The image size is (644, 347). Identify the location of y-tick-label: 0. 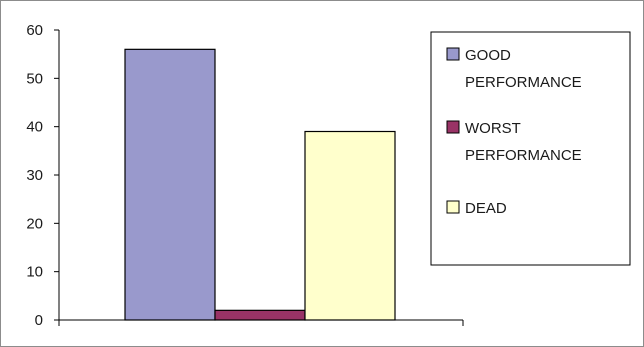
(39, 320).